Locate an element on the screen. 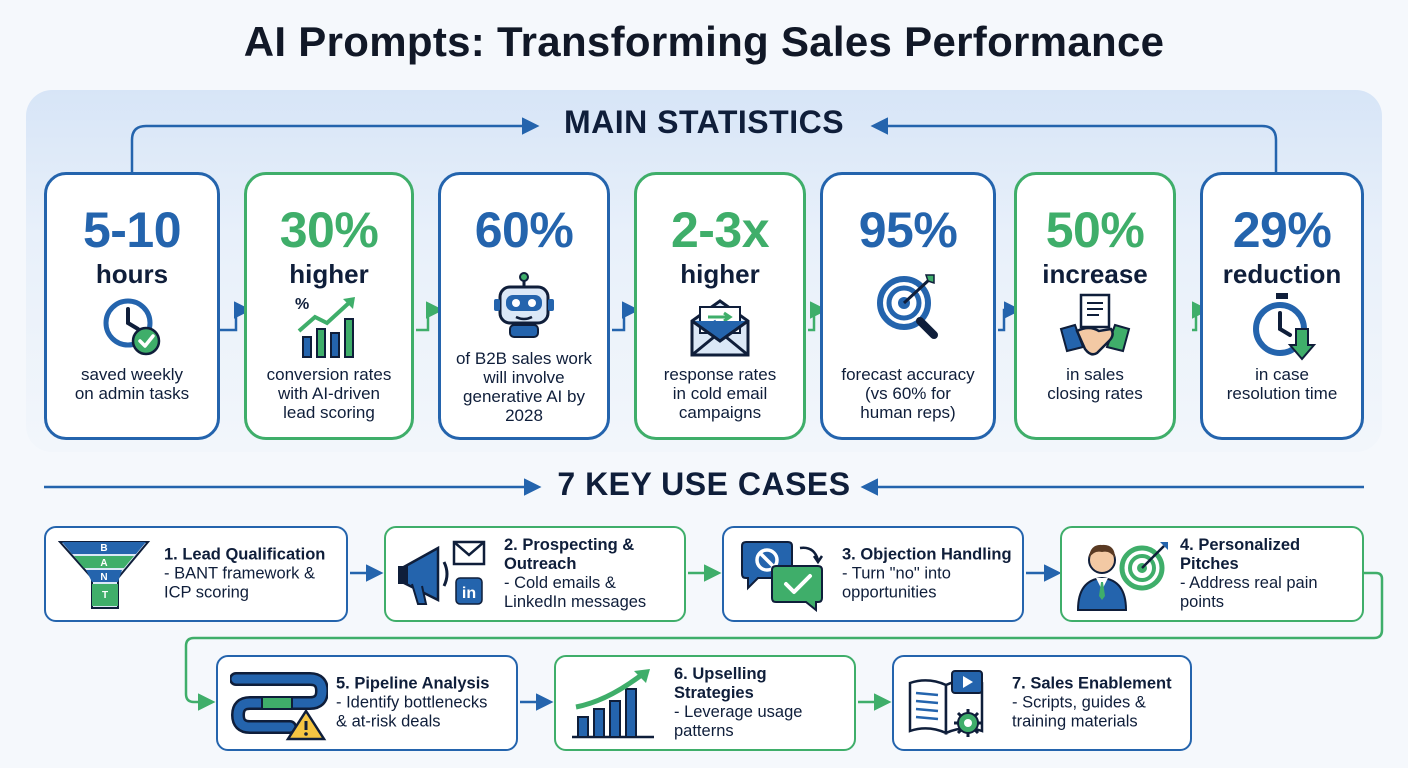 The image size is (1408, 768). usecase-subtitle: - Cold emails & LinkedIn messages is located at coordinates (575, 592).